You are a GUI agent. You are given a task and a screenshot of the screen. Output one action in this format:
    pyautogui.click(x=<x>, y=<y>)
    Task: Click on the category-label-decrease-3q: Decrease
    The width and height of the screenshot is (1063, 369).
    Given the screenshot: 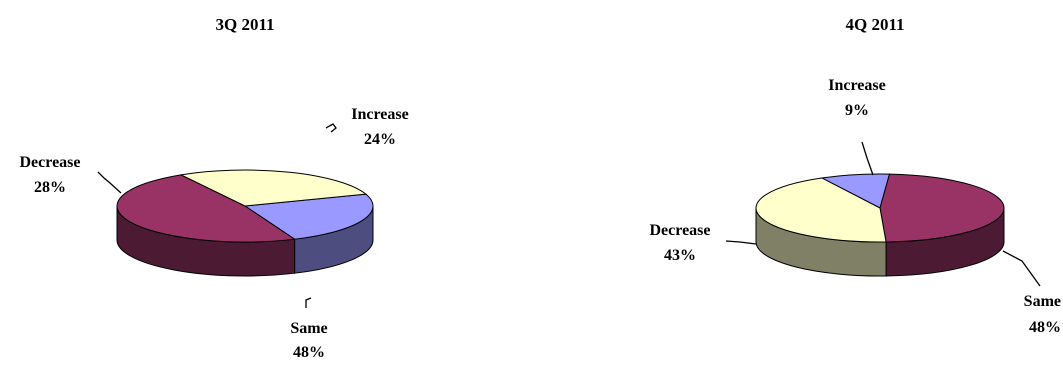 What is the action you would take?
    pyautogui.click(x=50, y=162)
    